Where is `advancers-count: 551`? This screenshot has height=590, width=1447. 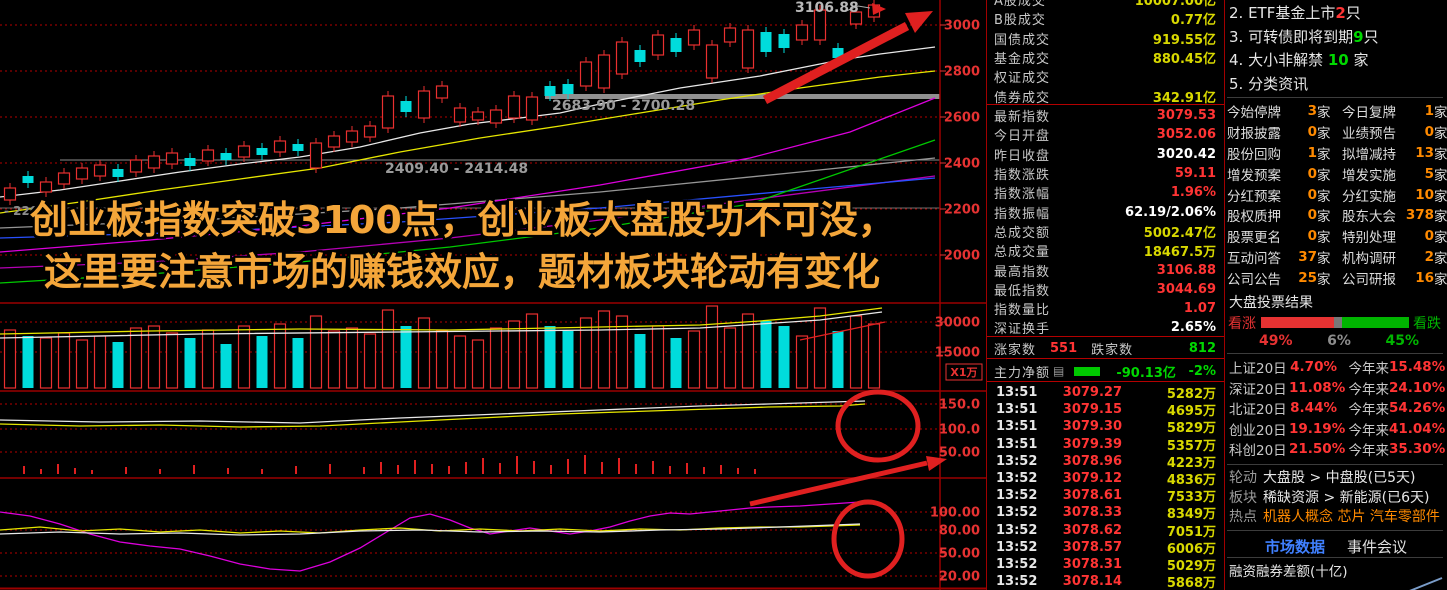 advancers-count: 551 is located at coordinates (1064, 348).